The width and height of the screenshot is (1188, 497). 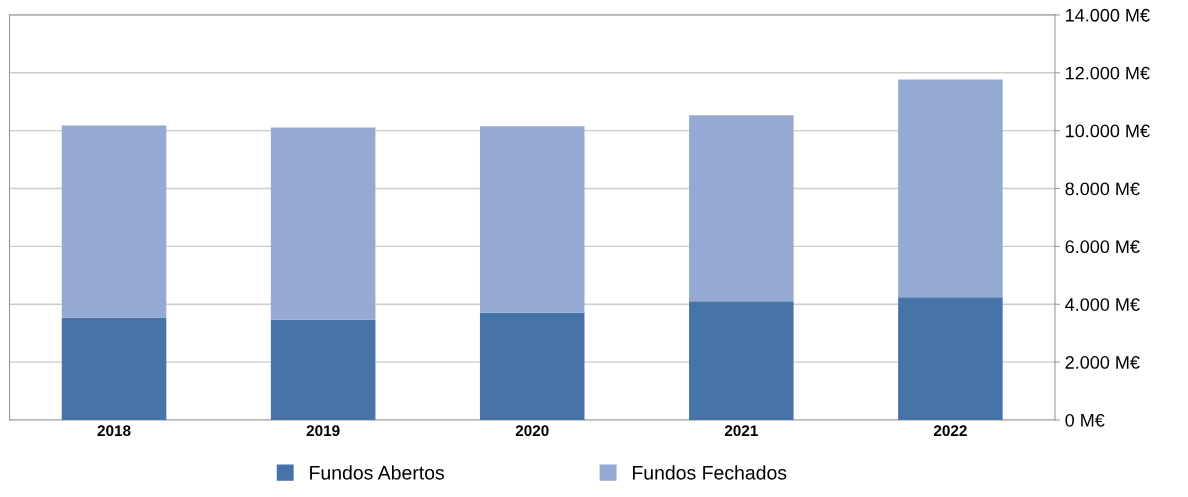 I want to click on x-tick-label: 2020, so click(x=532, y=431).